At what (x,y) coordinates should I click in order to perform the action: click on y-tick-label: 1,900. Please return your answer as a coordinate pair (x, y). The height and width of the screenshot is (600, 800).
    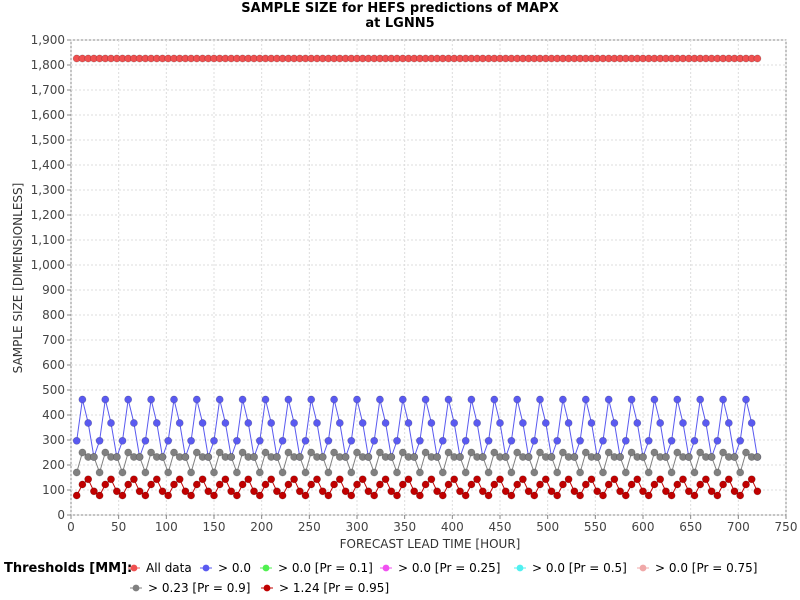
    Looking at the image, I should click on (48, 40).